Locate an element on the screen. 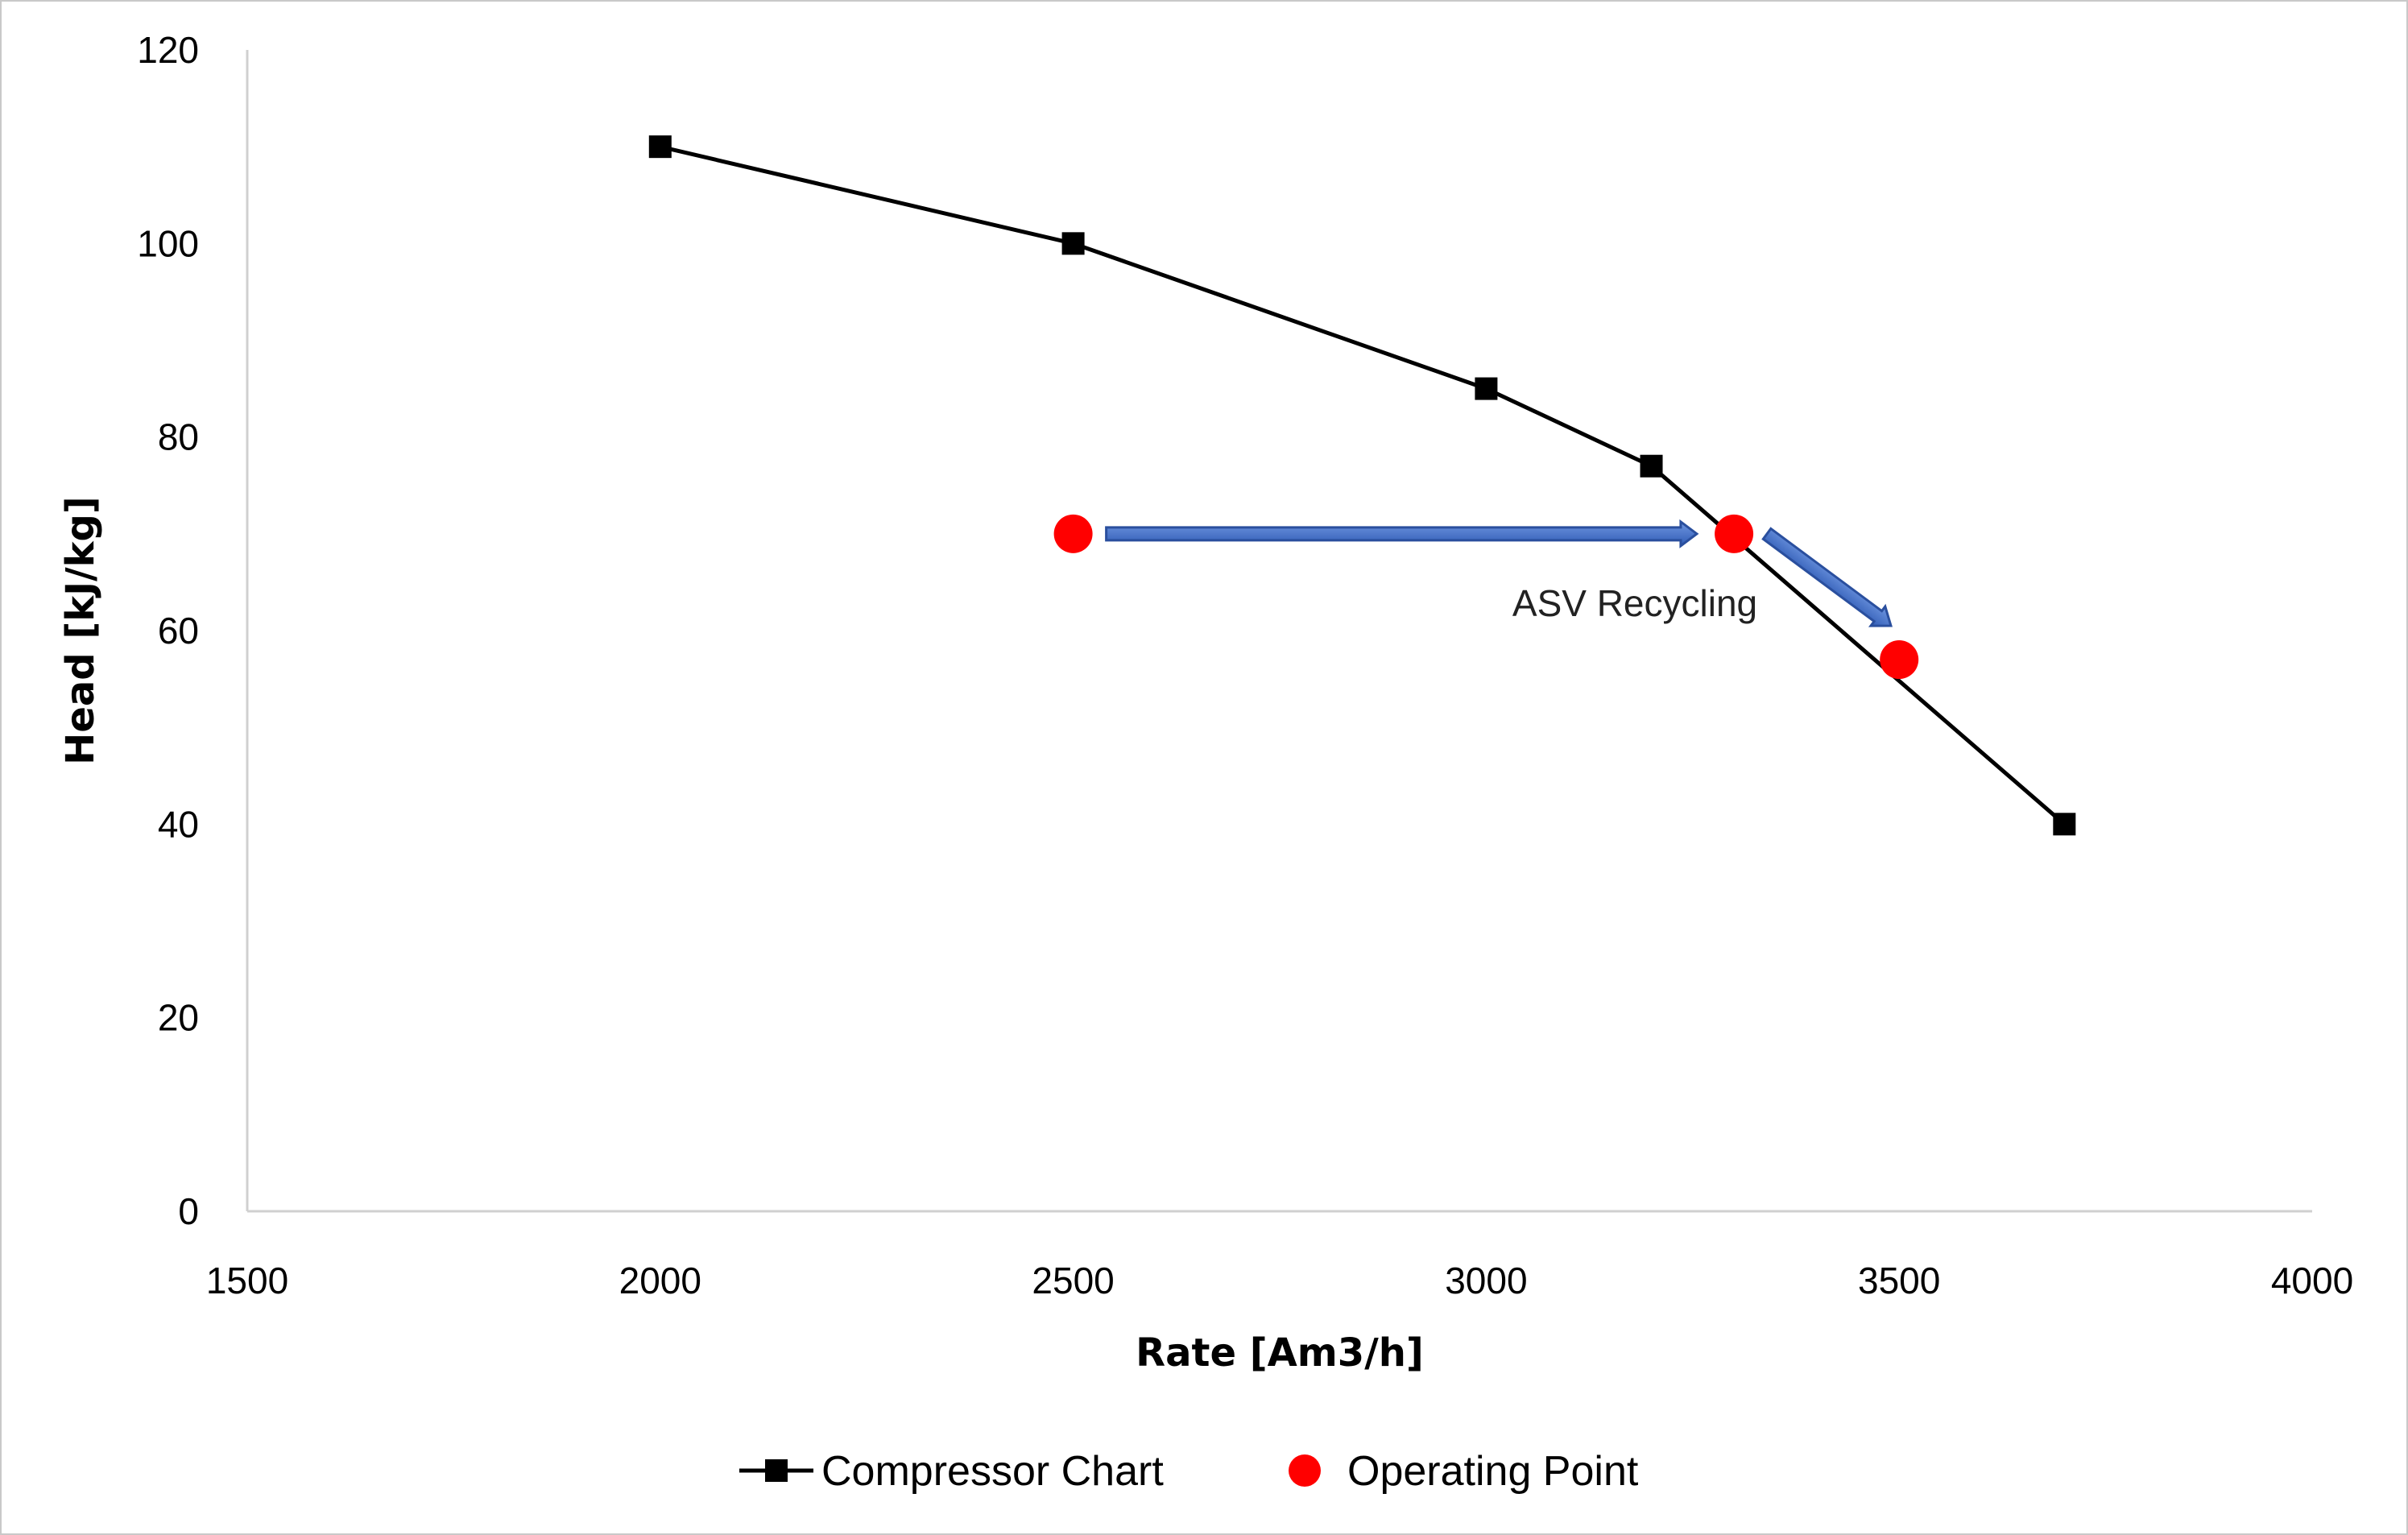 This screenshot has height=1535, width=2408. x-tick-label: 3500 is located at coordinates (1899, 1280).